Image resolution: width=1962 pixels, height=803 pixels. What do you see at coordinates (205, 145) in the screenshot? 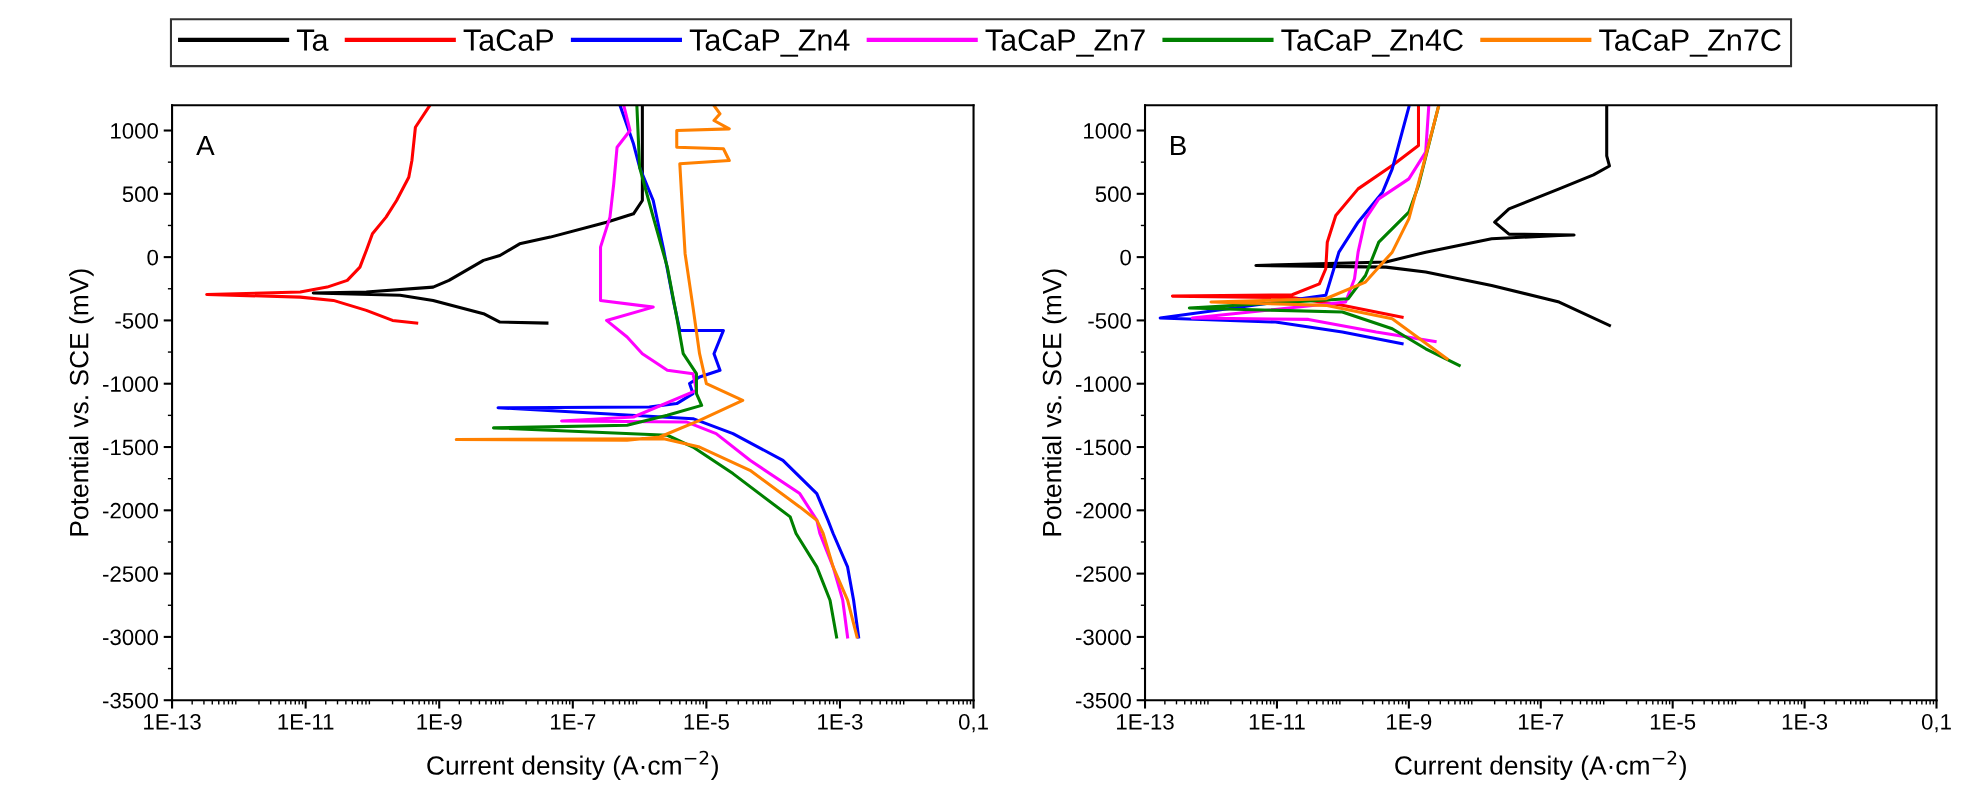
I see `annotation: A` at bounding box center [205, 145].